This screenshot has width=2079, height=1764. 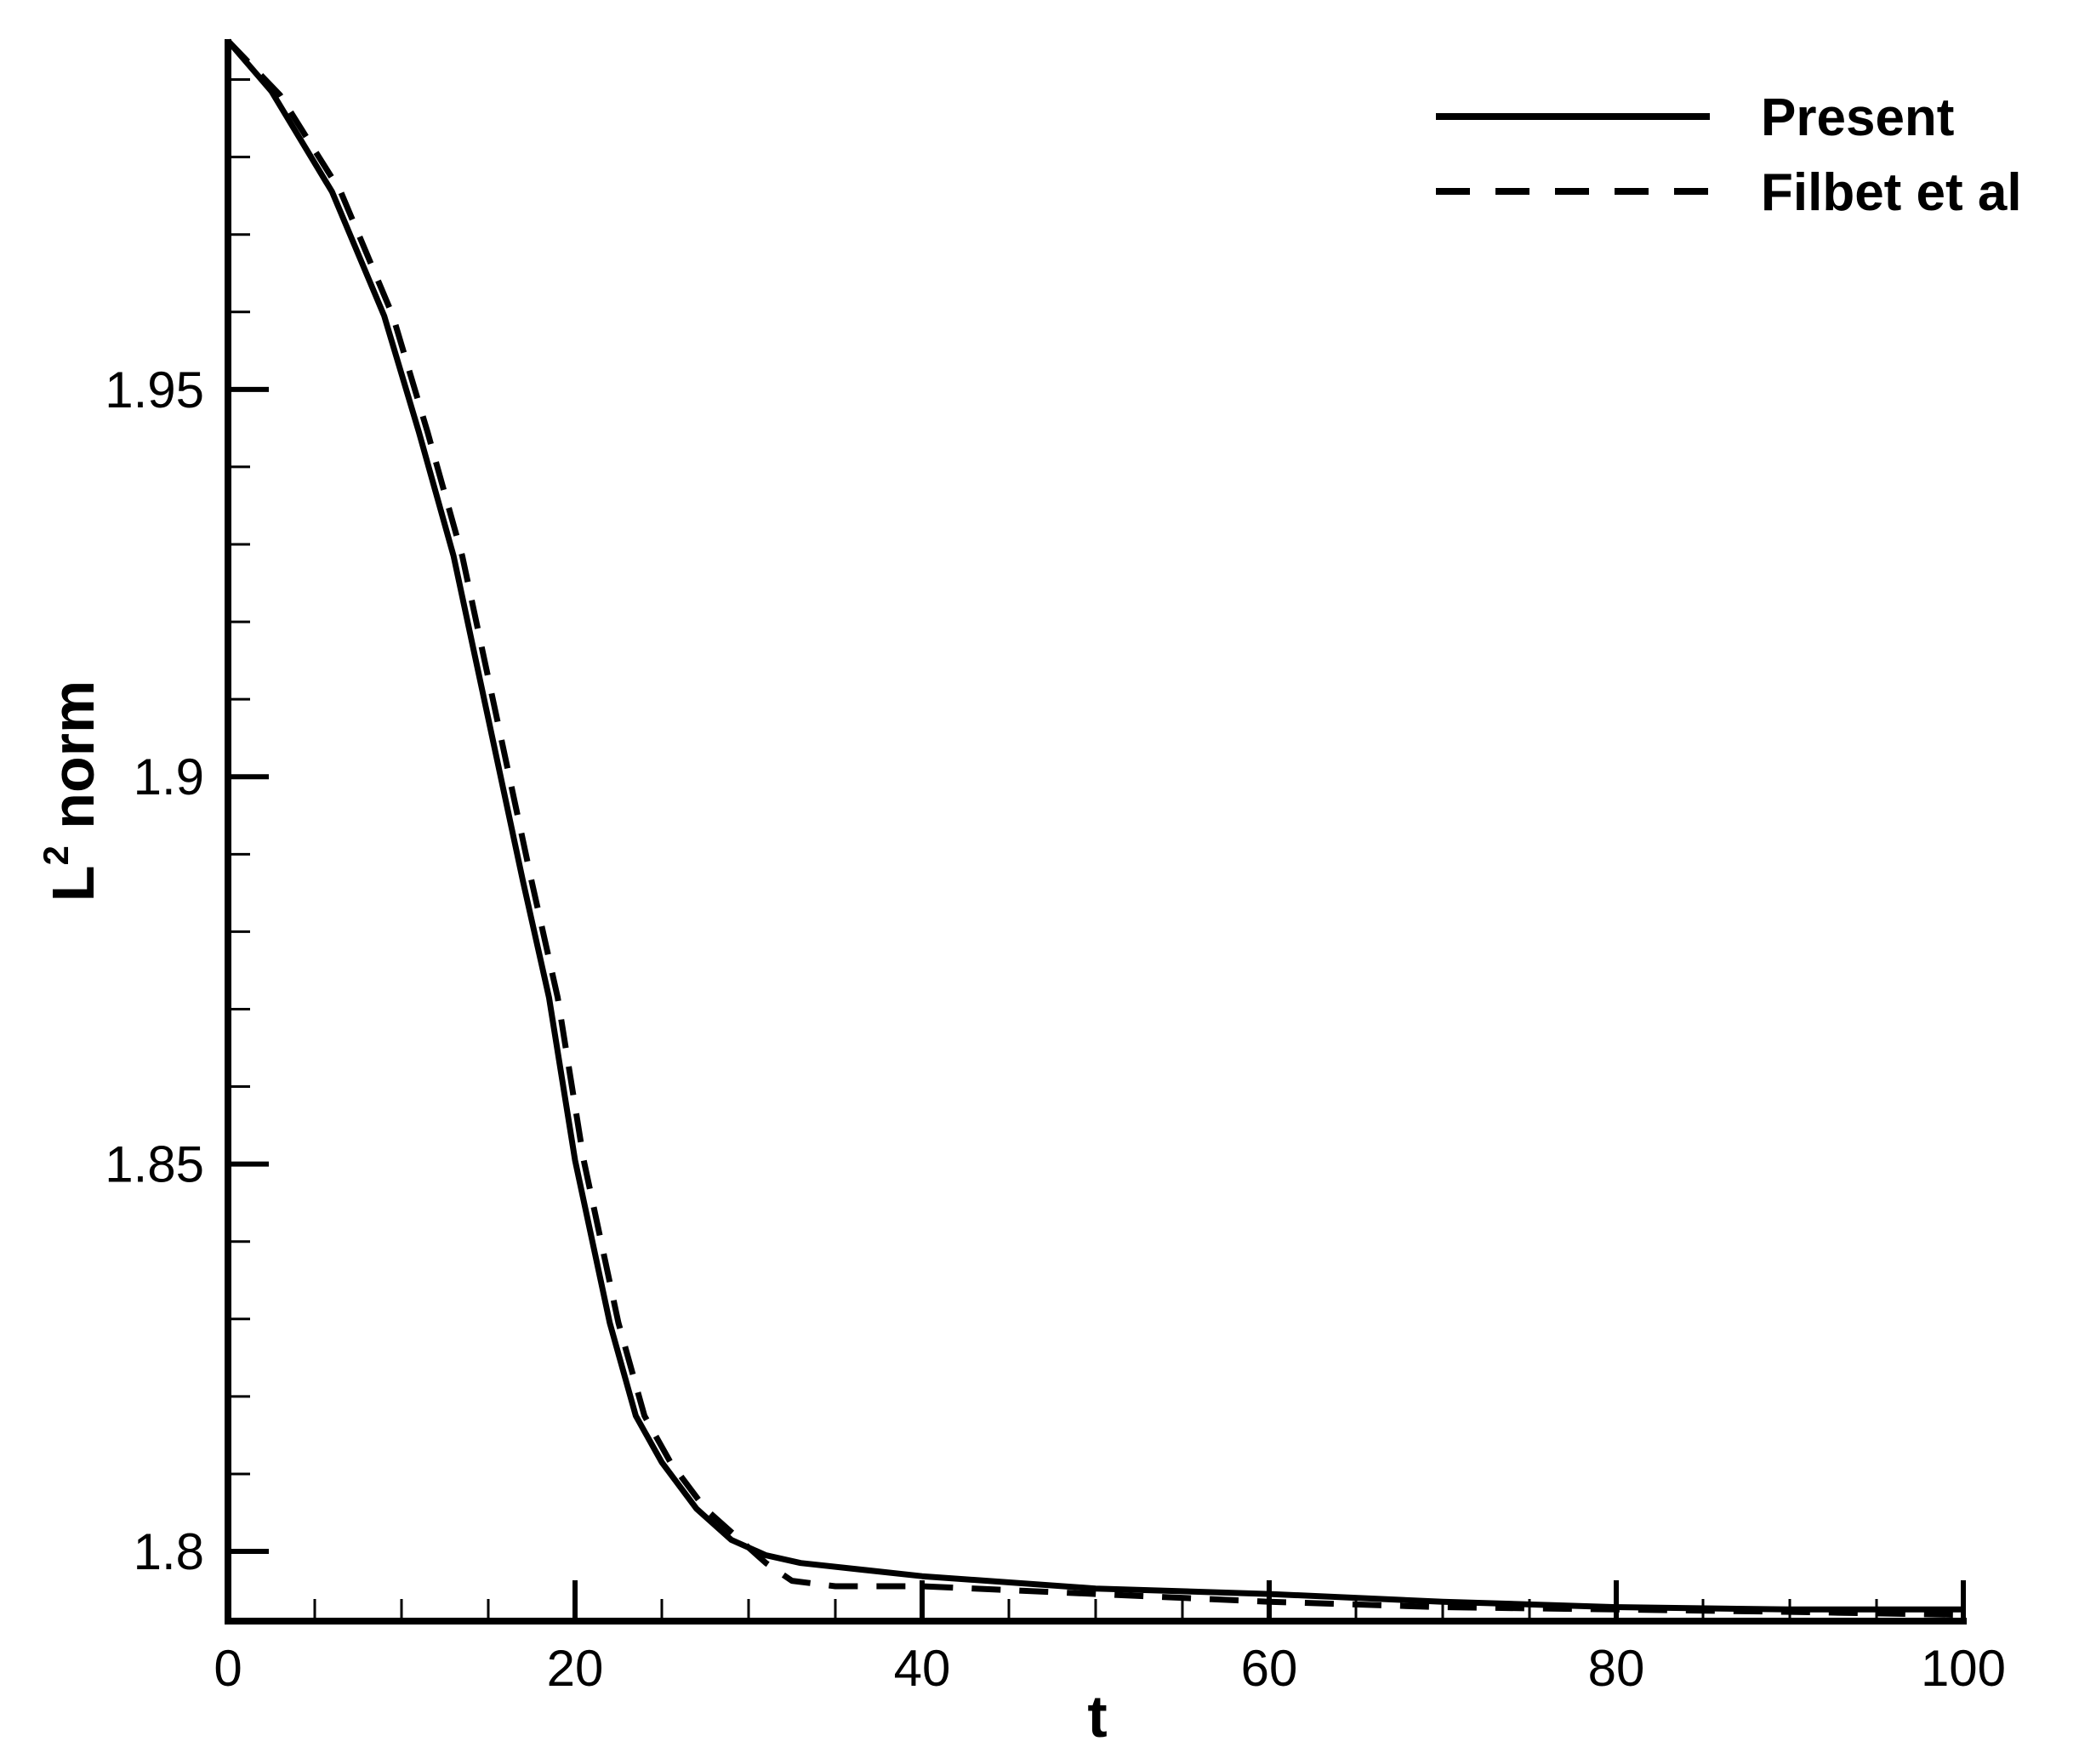 I want to click on y-tick-label: 1.95, so click(x=154, y=389).